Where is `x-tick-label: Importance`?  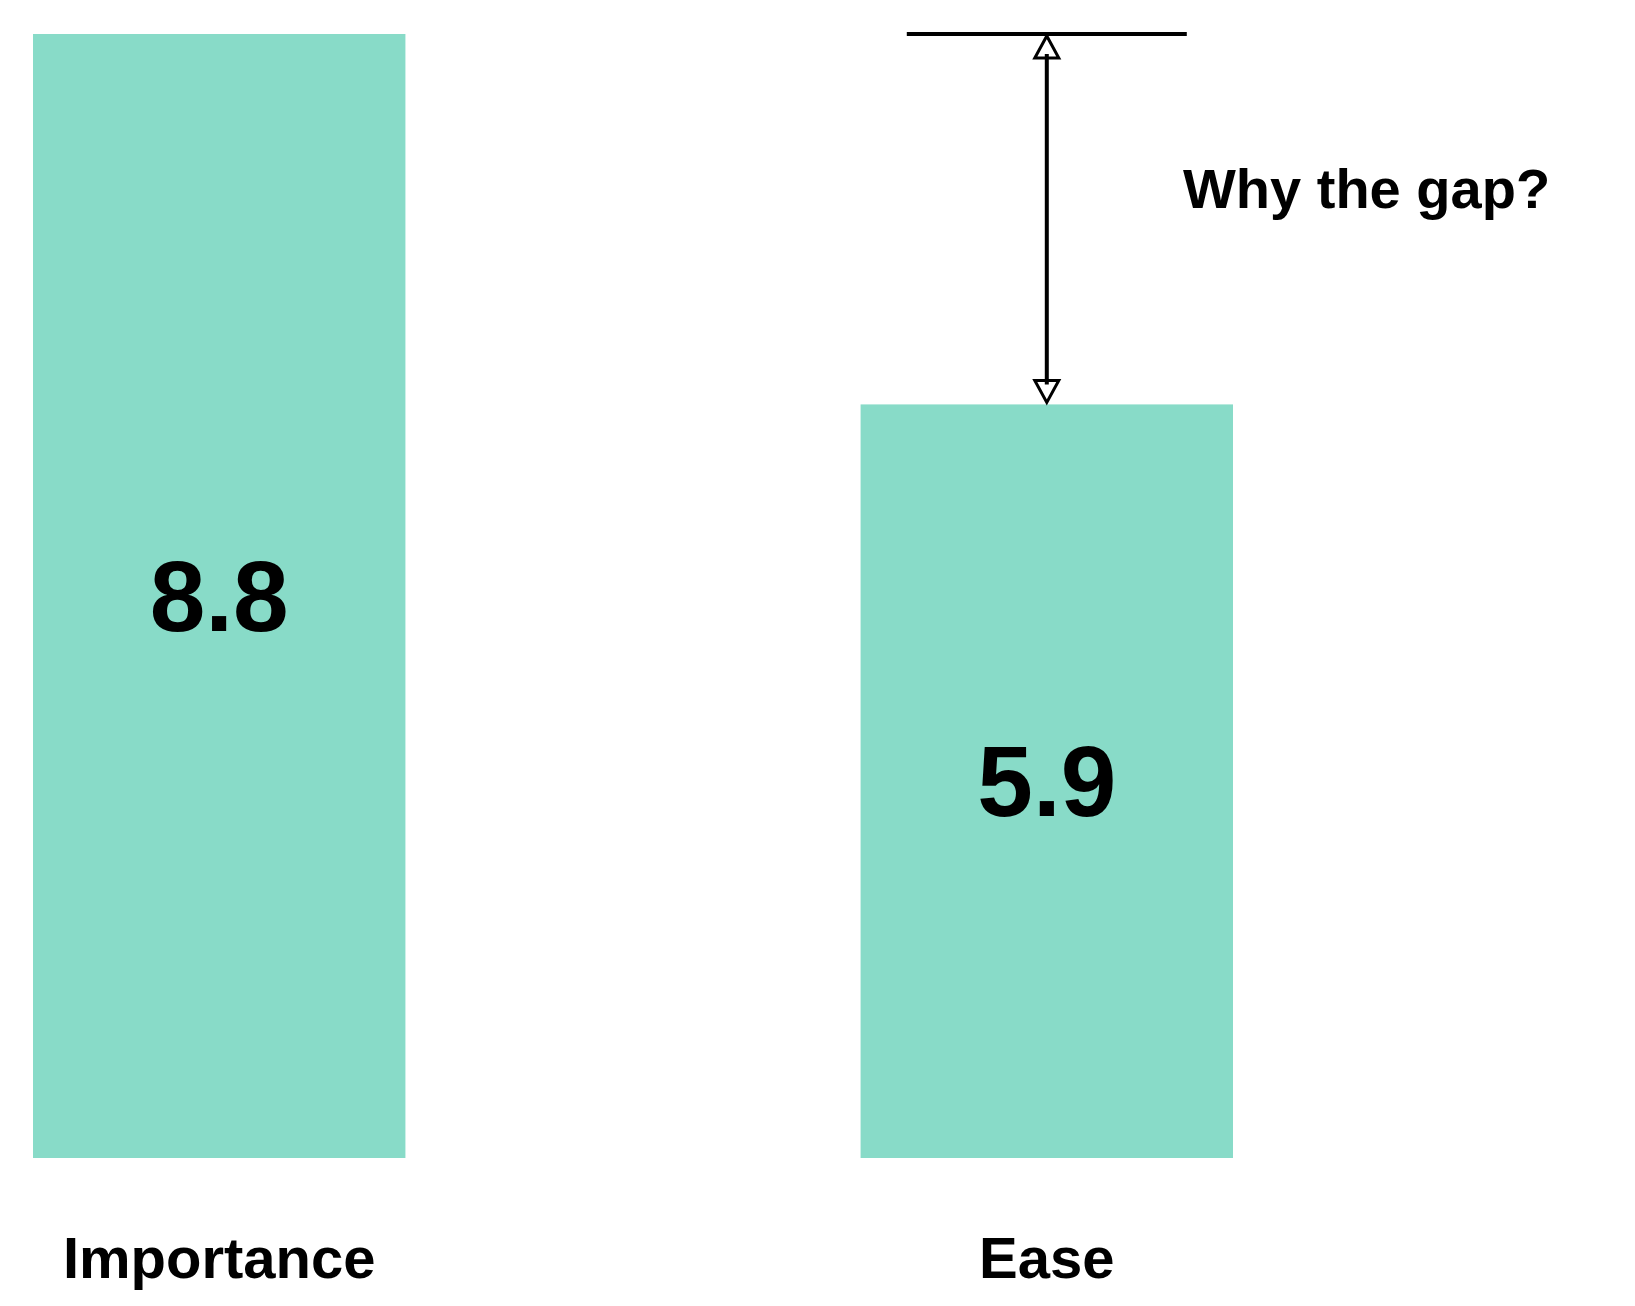 x-tick-label: Importance is located at coordinates (219, 1257).